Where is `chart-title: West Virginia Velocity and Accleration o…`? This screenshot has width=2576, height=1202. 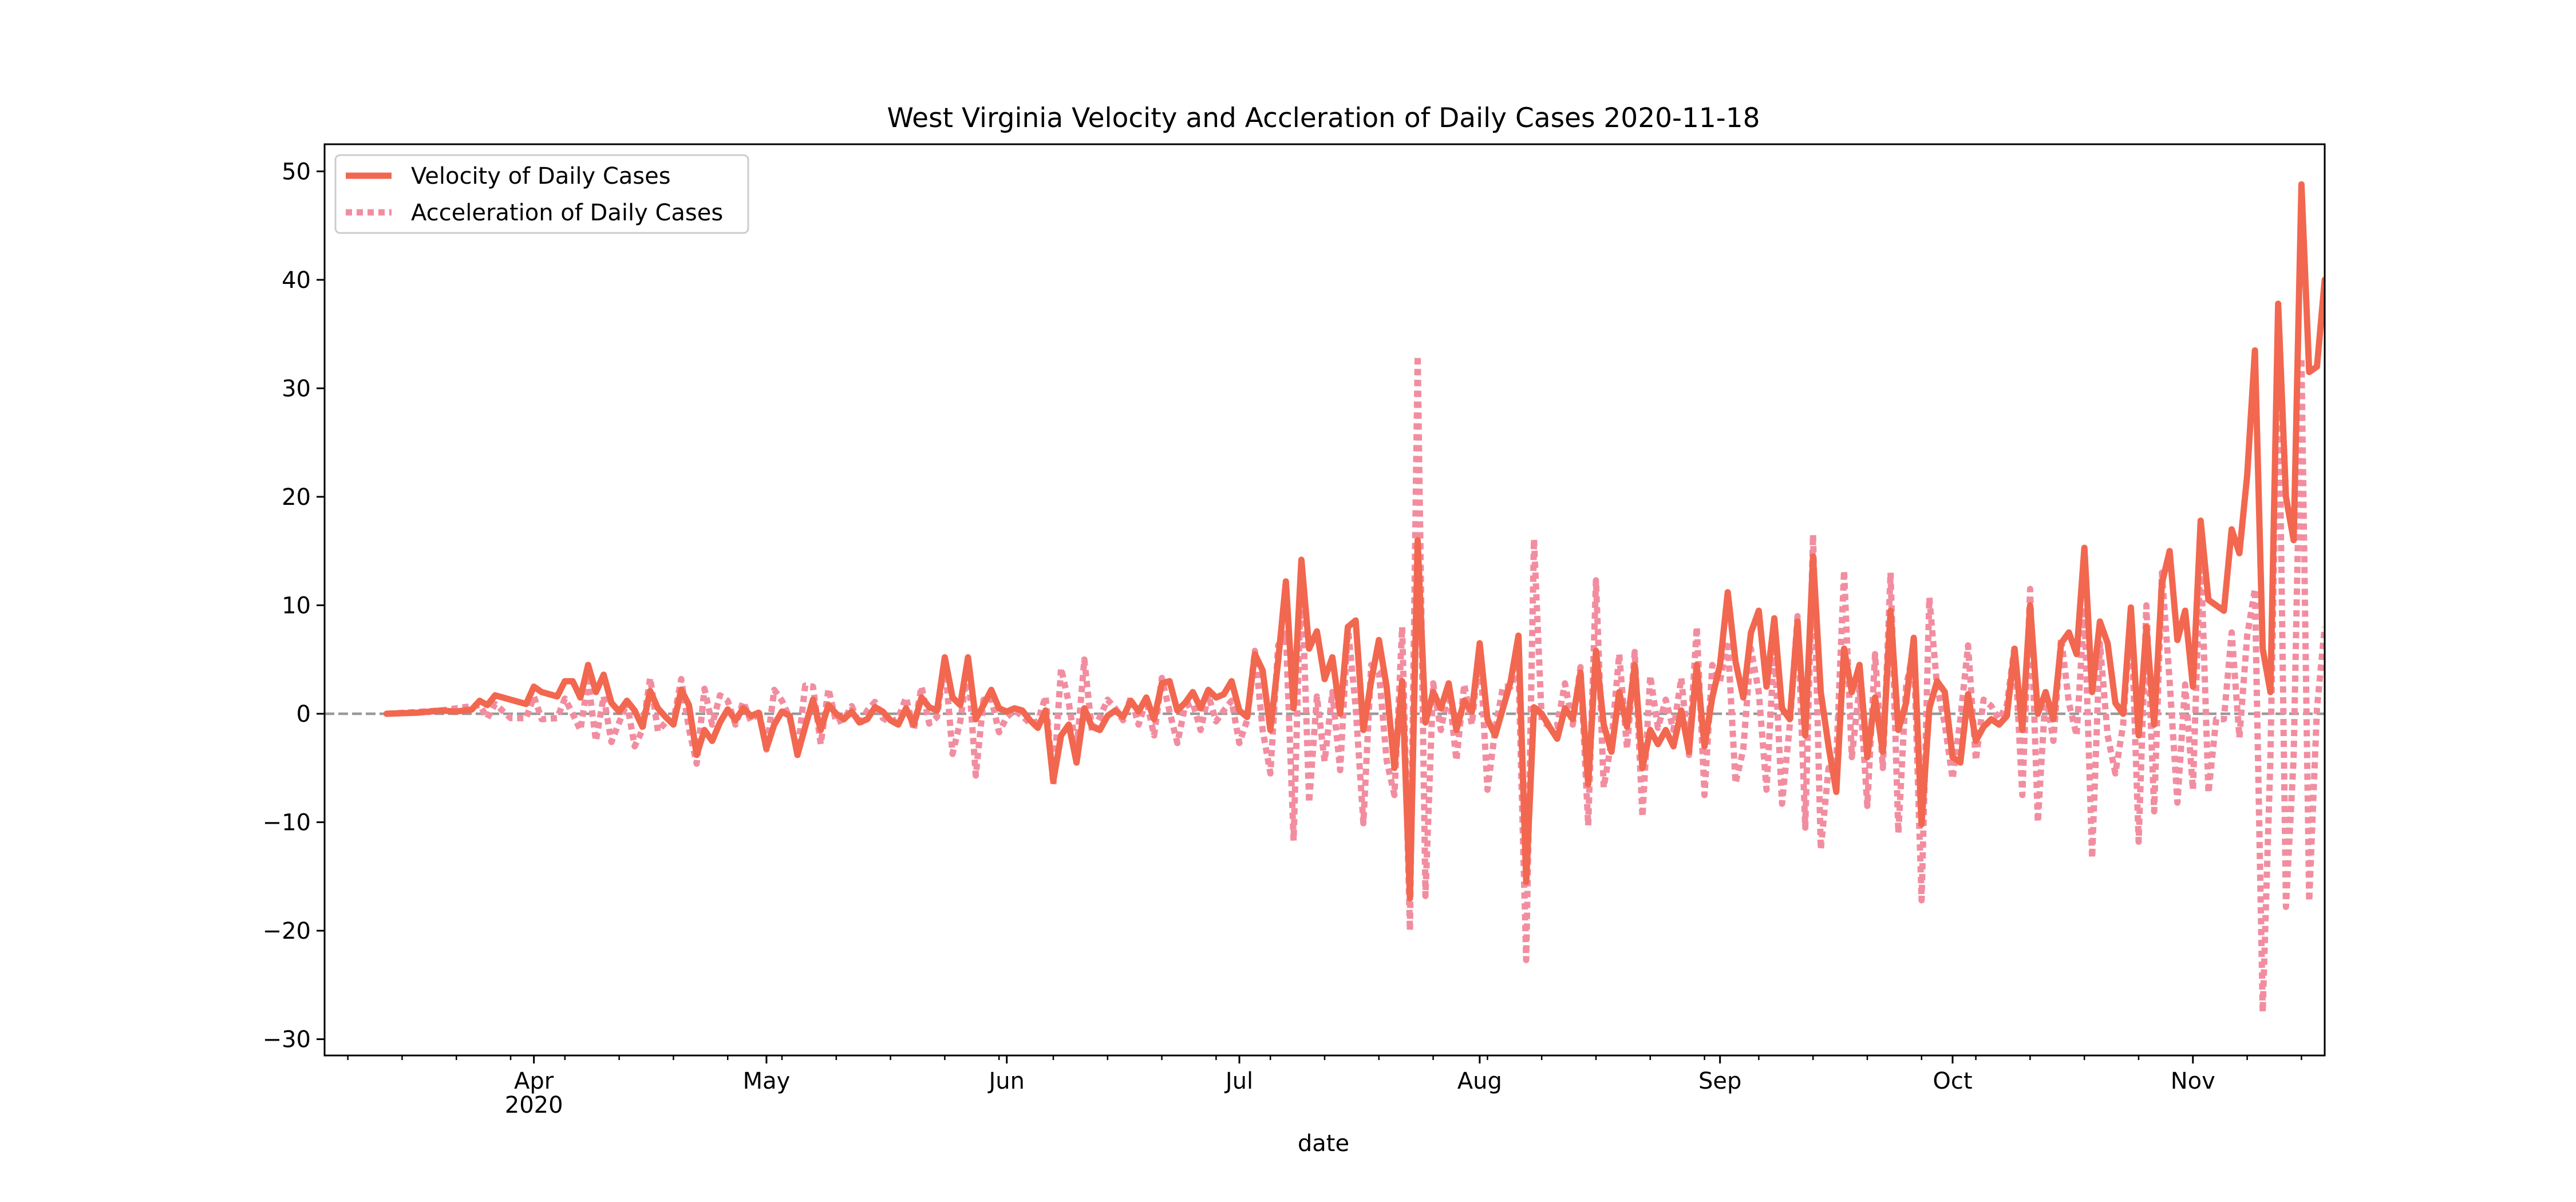
chart-title: West Virginia Velocity and Accleration o… is located at coordinates (1323, 118).